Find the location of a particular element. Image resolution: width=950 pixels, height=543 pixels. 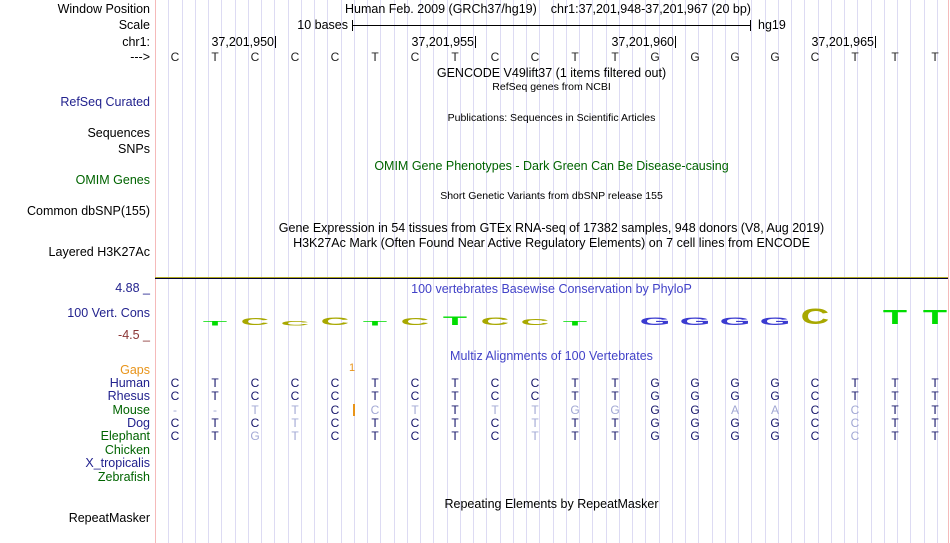

phylop-logo-letter: C is located at coordinates (815, 316).